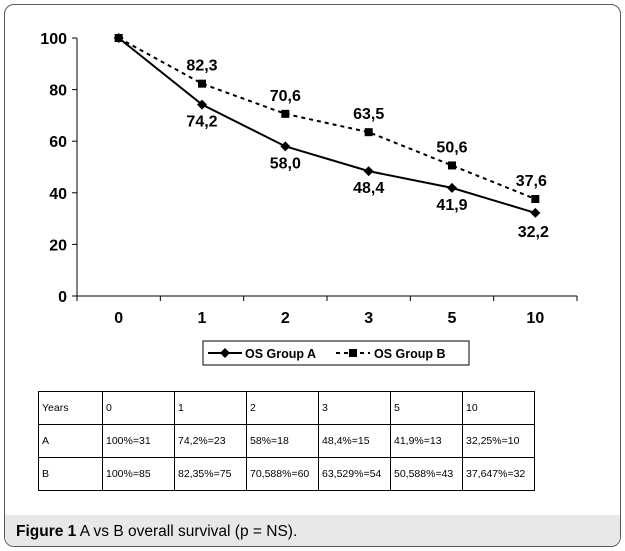 Image resolution: width=625 pixels, height=551 pixels. What do you see at coordinates (285, 163) in the screenshot?
I see `data-label: 58,0` at bounding box center [285, 163].